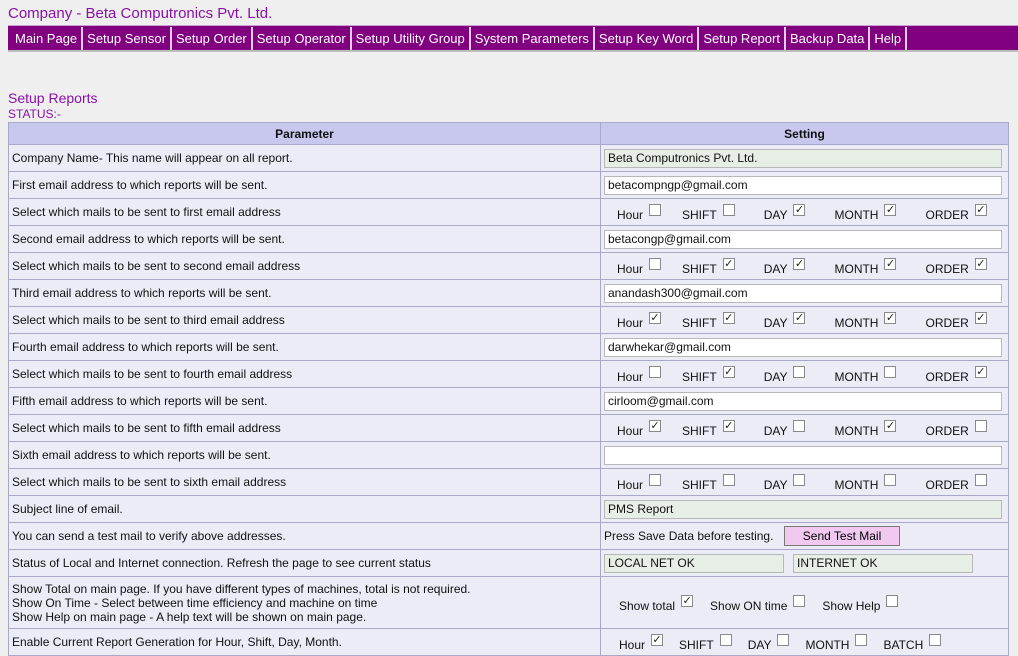 This screenshot has width=1018, height=656. What do you see at coordinates (803, 401) in the screenshot?
I see `email5-field` at bounding box center [803, 401].